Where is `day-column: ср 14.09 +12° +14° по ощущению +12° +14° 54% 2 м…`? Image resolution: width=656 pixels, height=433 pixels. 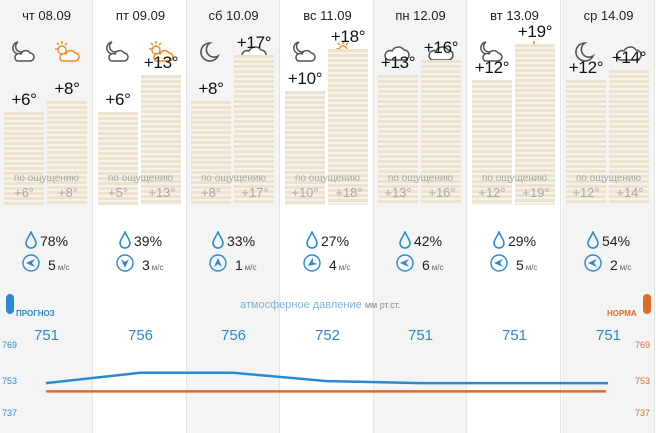 day-column: ср 14.09 +12° +14° по ощущению +12° +14° 54% 2 м… is located at coordinates (608, 216).